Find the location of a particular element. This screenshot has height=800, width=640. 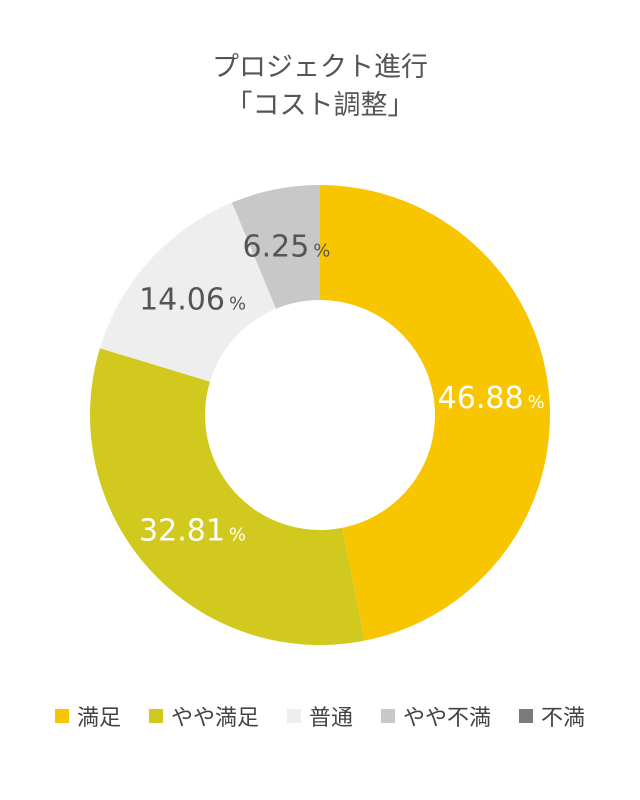

legend-label-1: やや満足 is located at coordinates (214, 718).